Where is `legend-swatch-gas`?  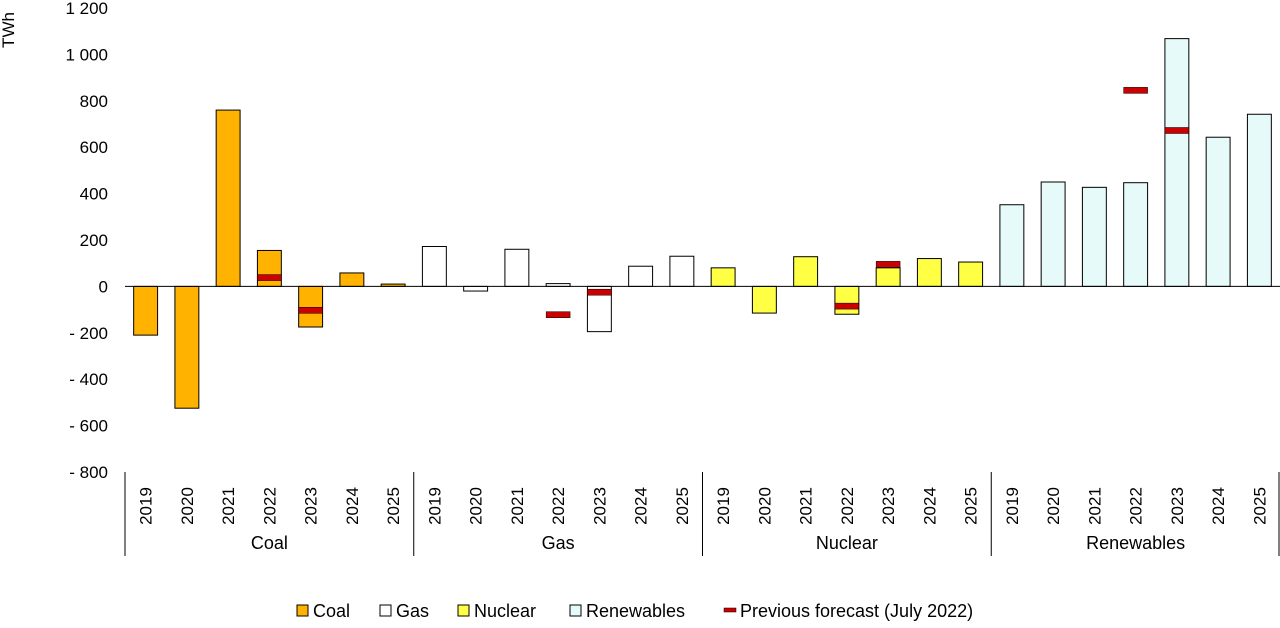 legend-swatch-gas is located at coordinates (385, 610).